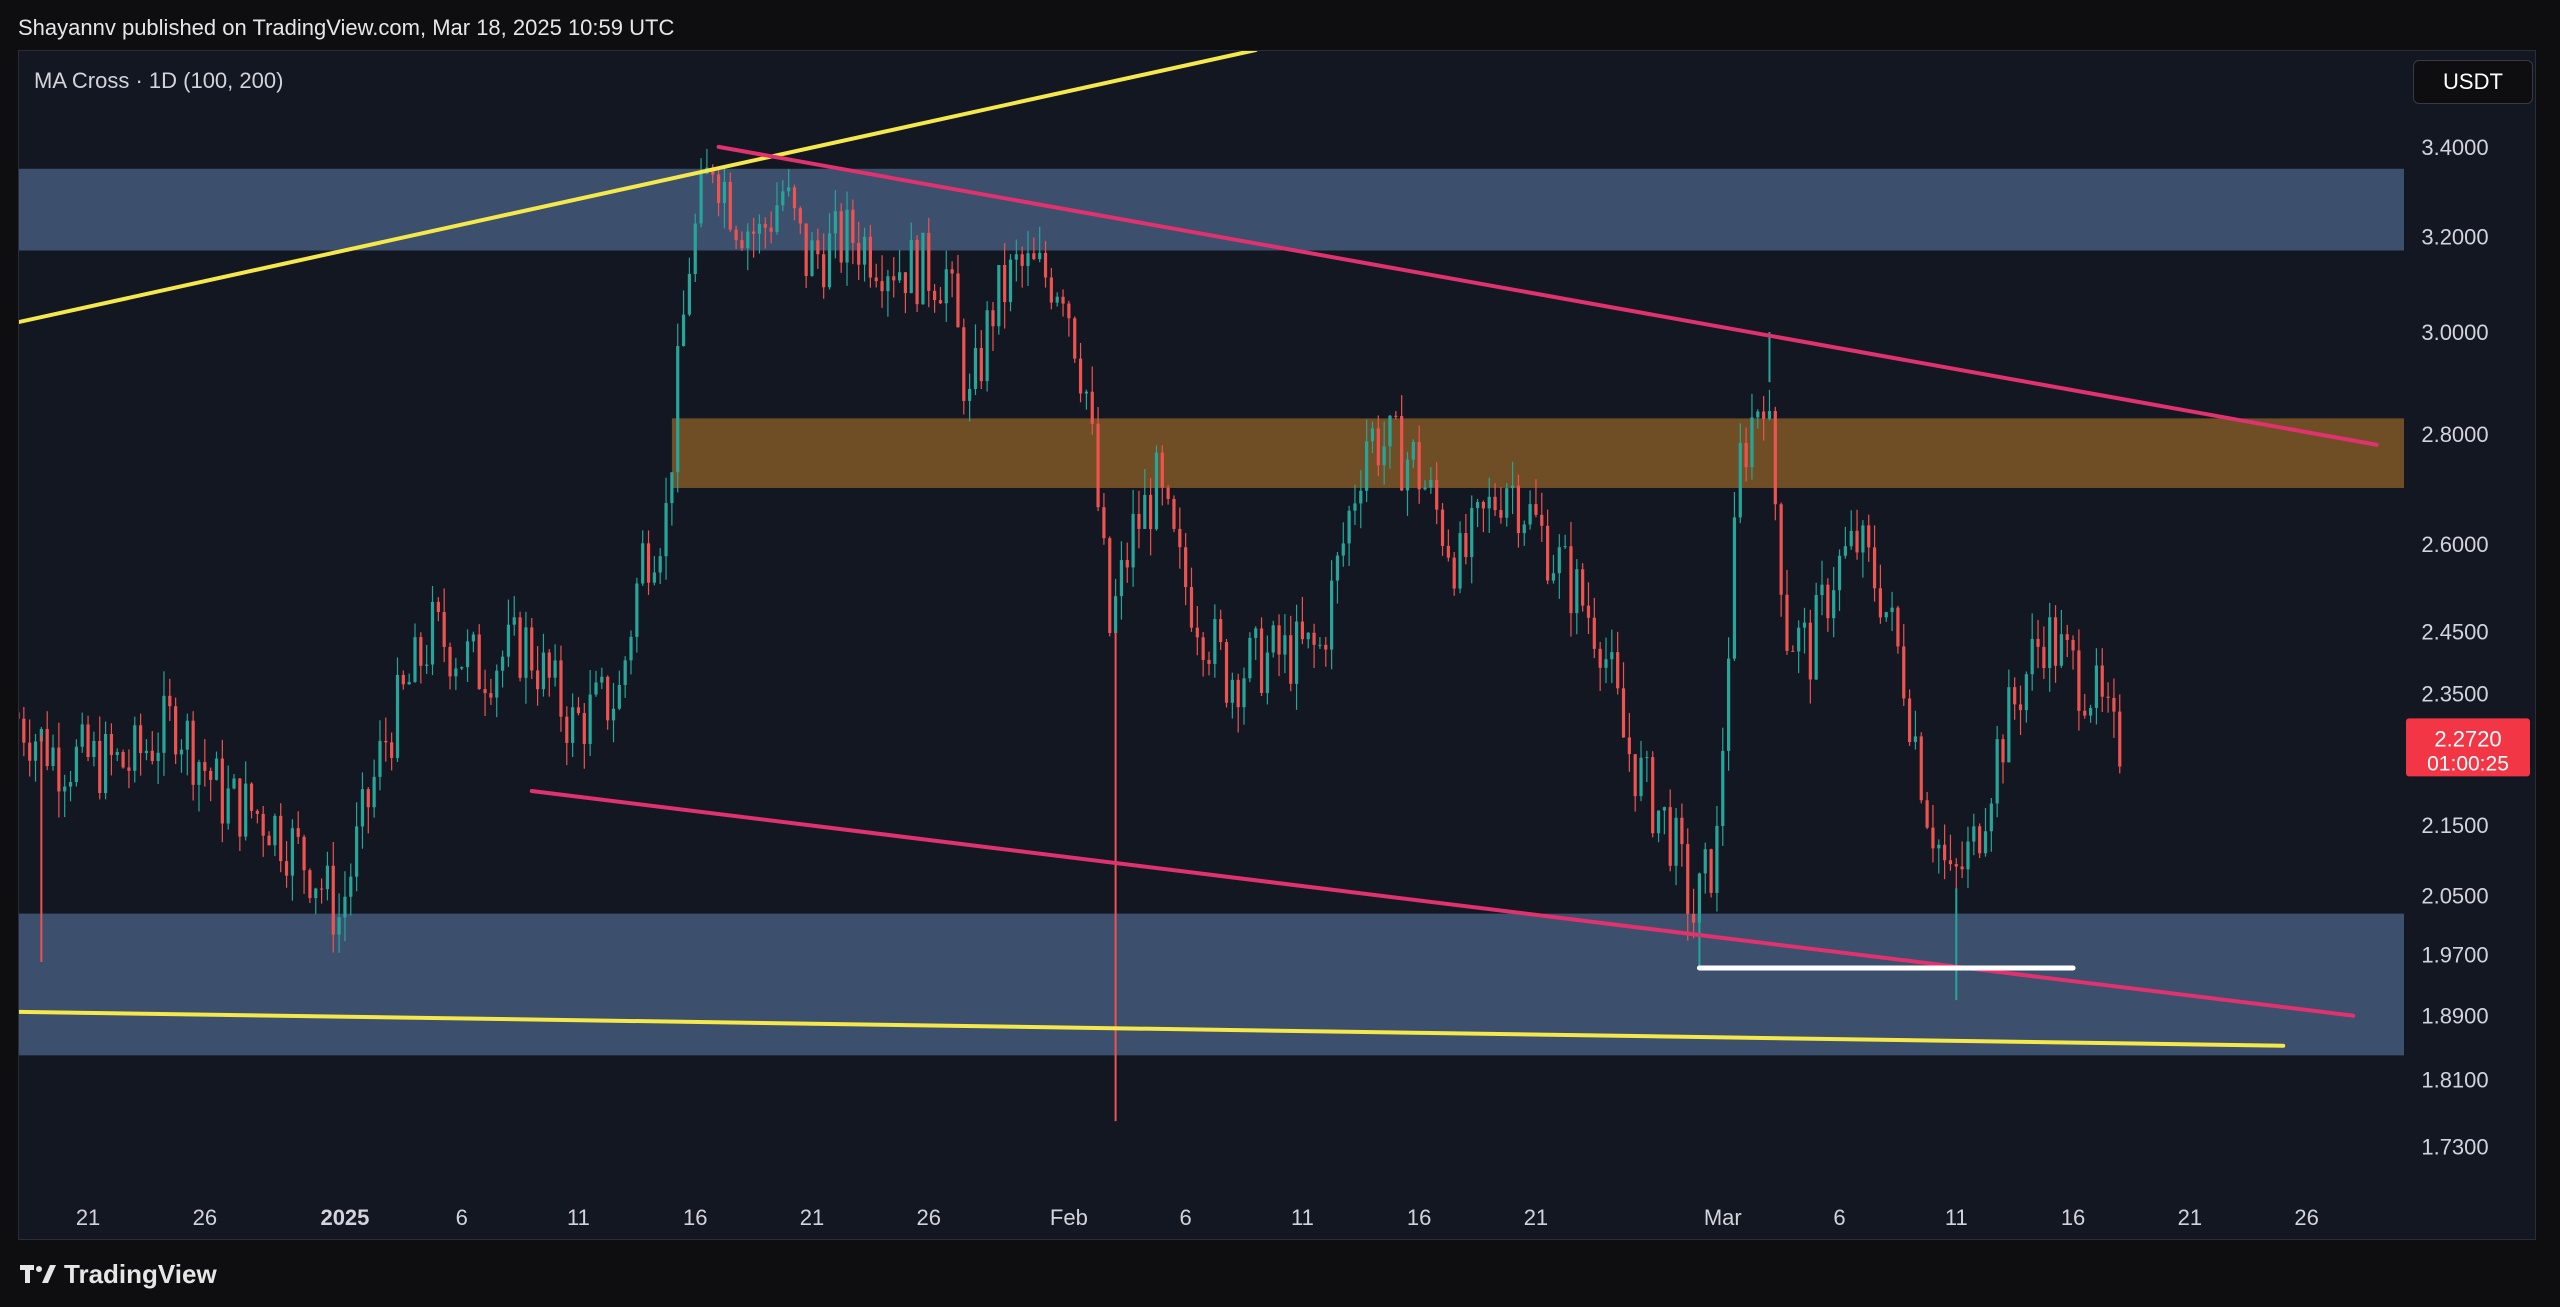  Describe the element at coordinates (159, 80) in the screenshot. I see `indicator-legend: MA Cross · 1D (100, 200)` at that location.